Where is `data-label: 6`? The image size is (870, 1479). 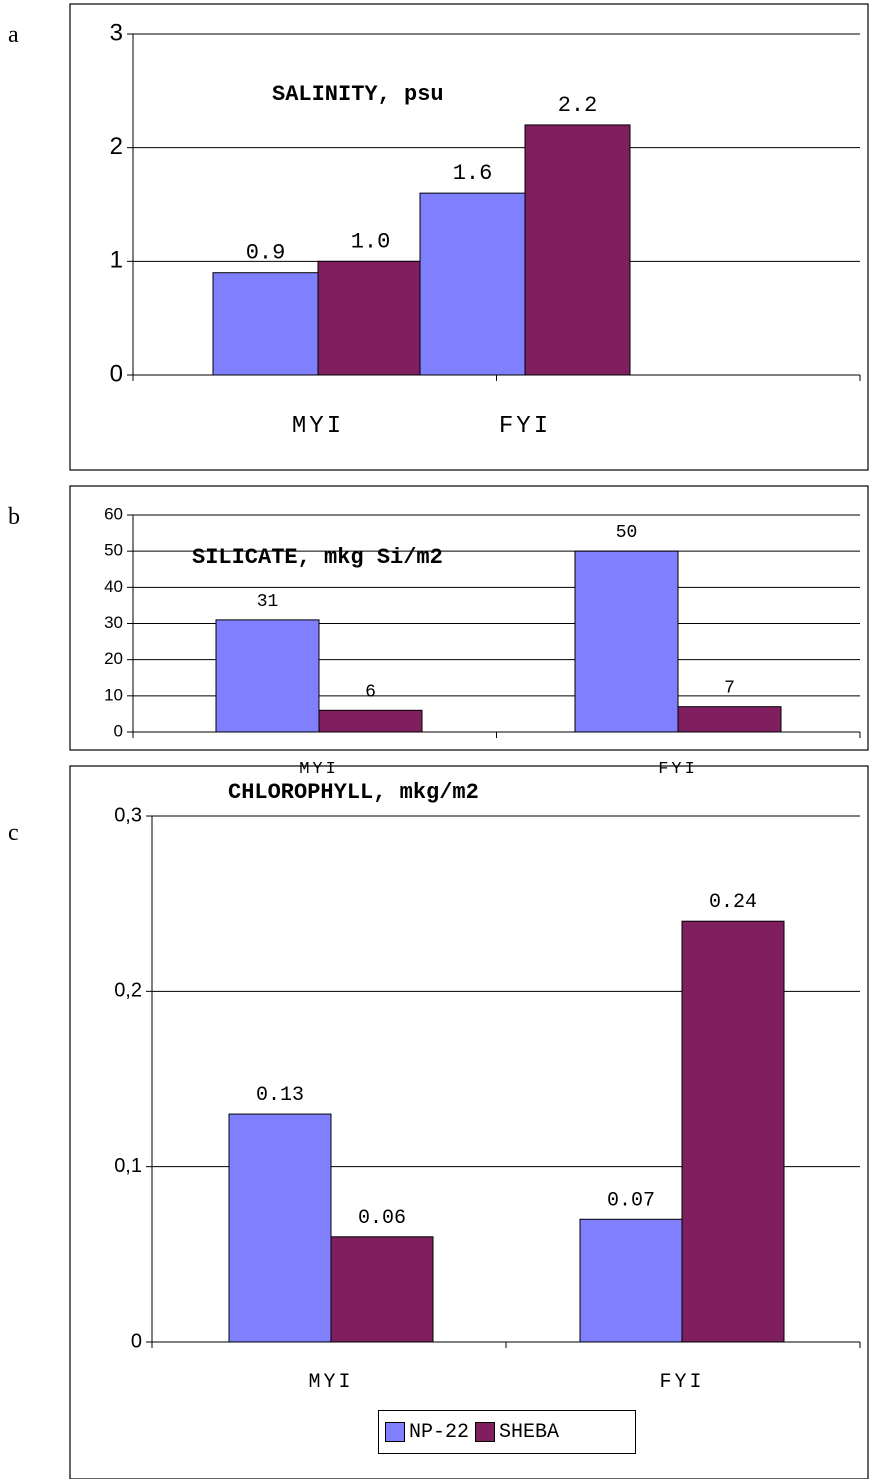
data-label: 6 is located at coordinates (370, 692).